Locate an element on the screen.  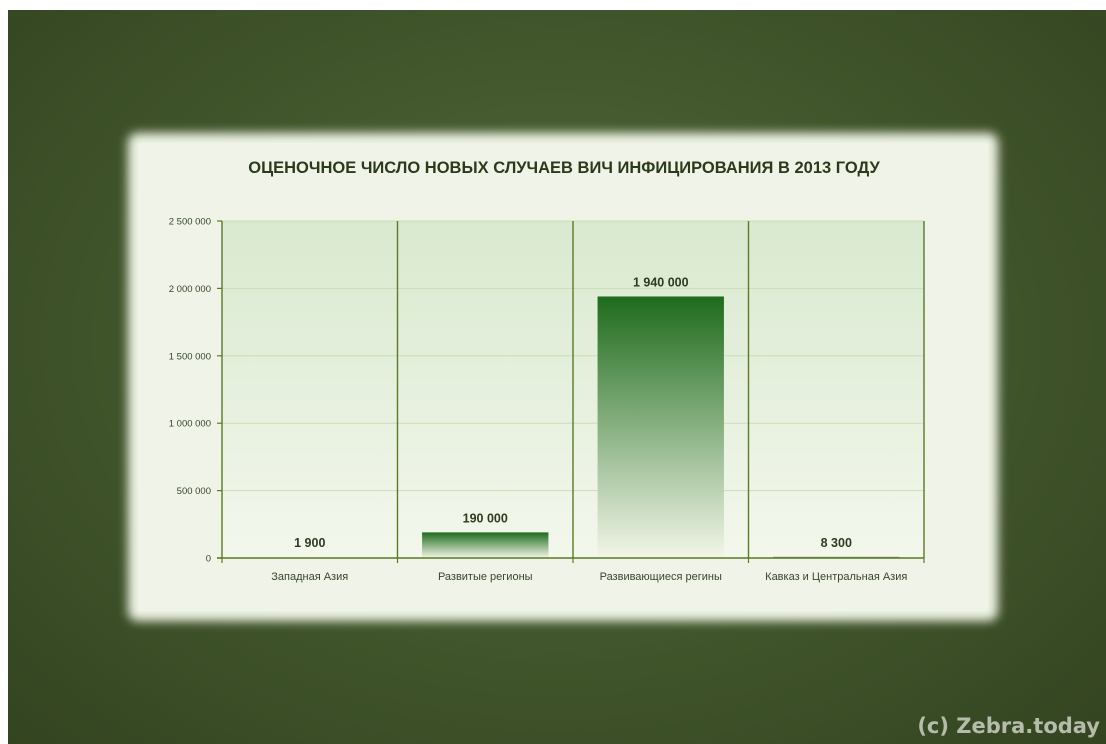
y-tick-label: 1 000 000 is located at coordinates (190, 424).